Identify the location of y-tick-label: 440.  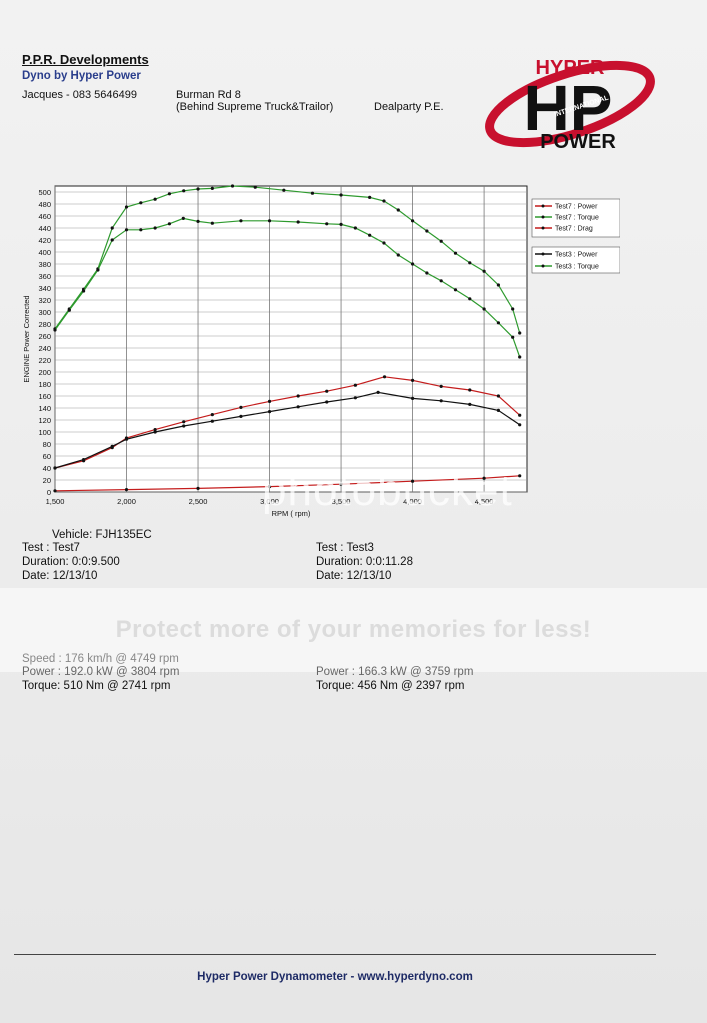
(44, 228).